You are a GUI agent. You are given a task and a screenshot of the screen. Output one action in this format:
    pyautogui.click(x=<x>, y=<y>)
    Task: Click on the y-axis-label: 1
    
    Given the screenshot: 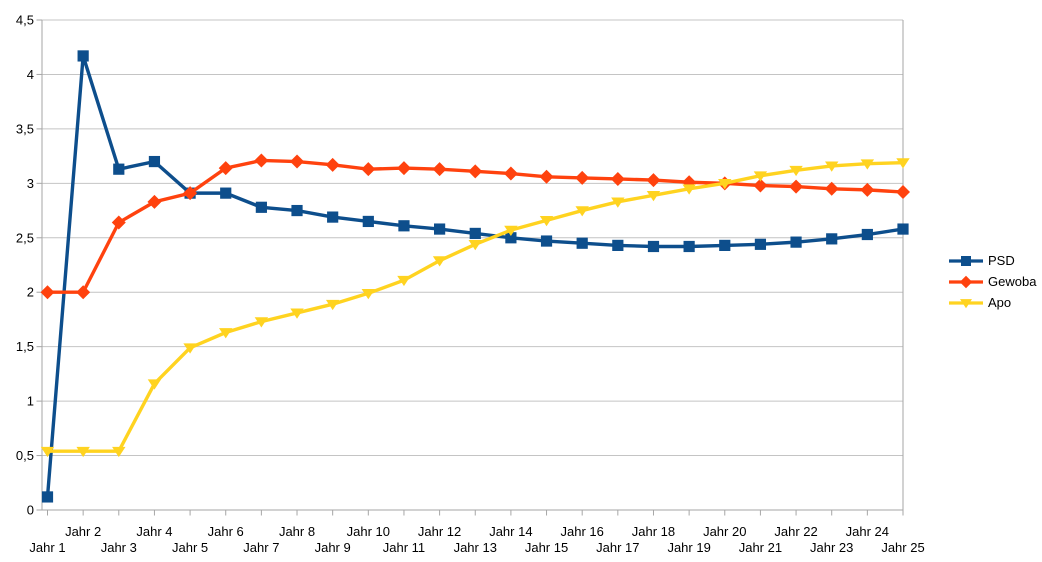 What is the action you would take?
    pyautogui.click(x=30, y=401)
    